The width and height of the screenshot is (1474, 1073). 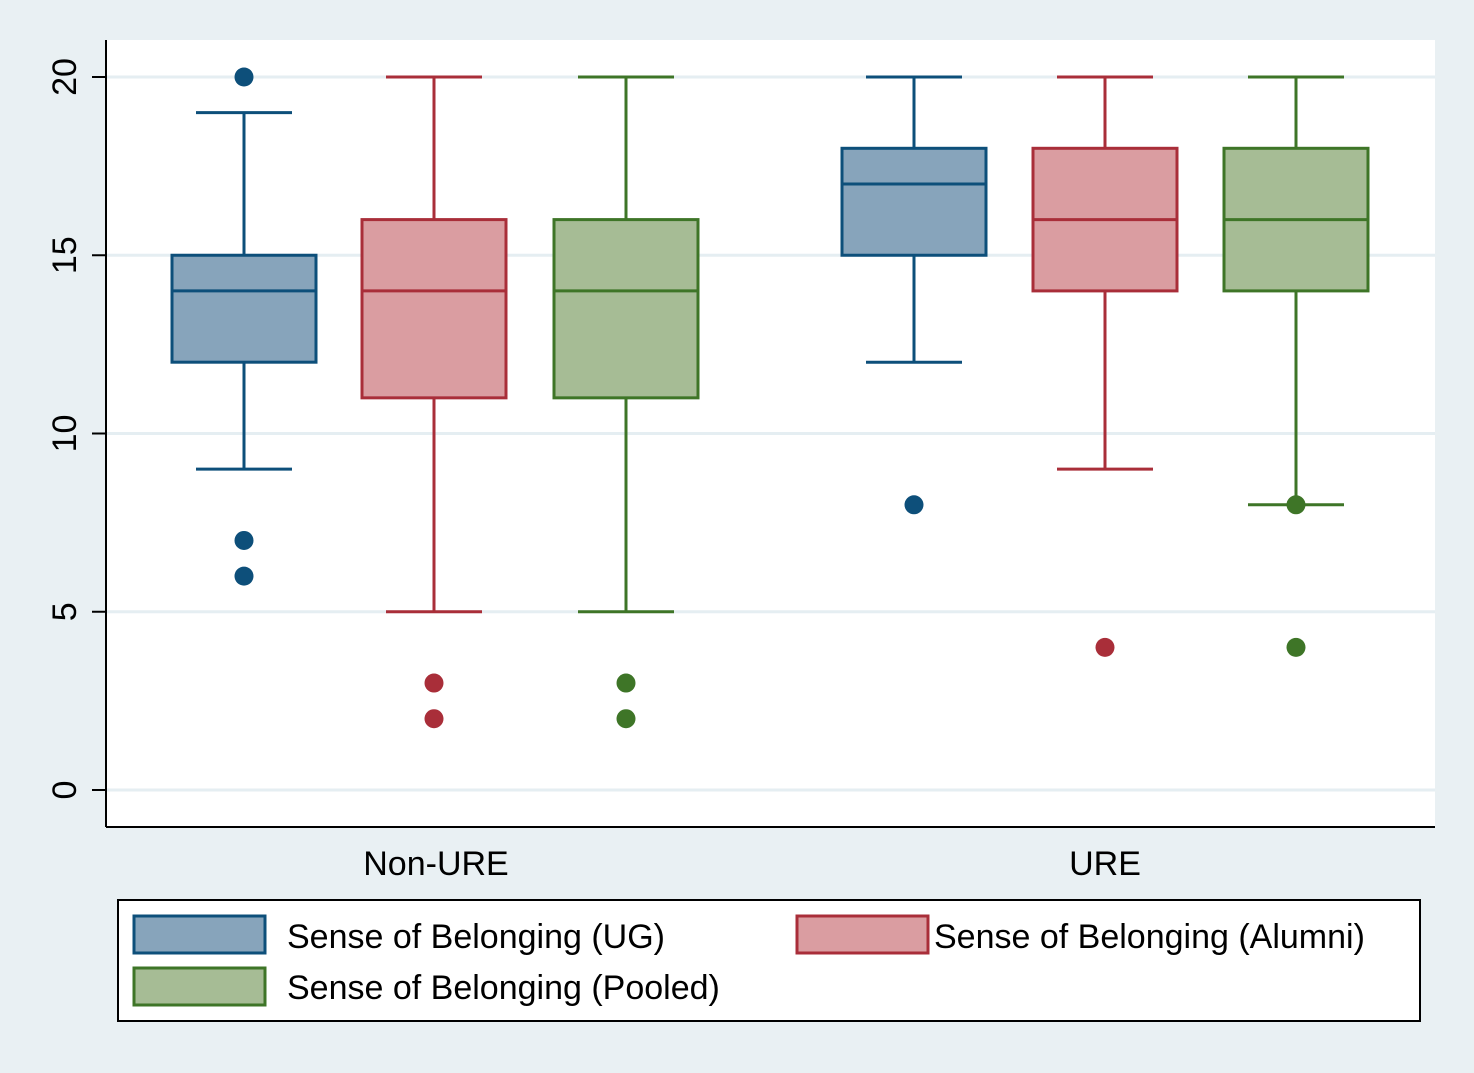 I want to click on y-tick-label-10: 10, so click(x=65, y=434).